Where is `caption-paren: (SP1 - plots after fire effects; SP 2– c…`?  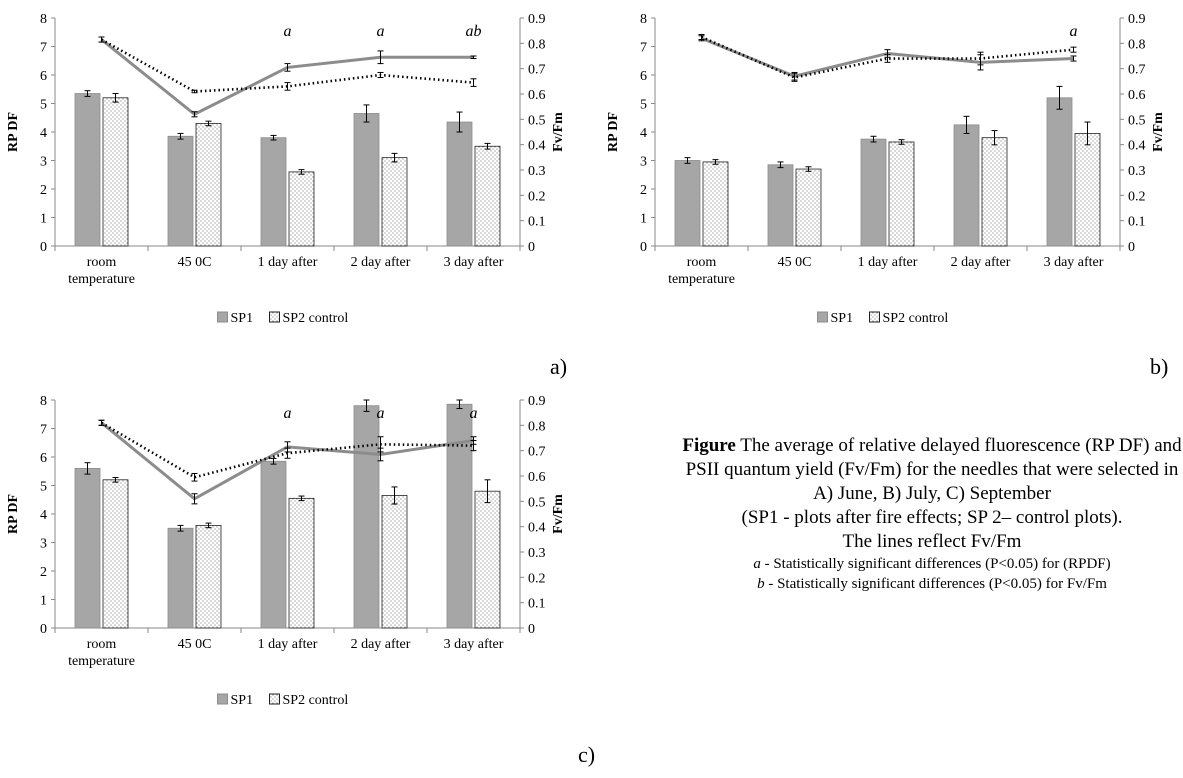 caption-paren: (SP1 - plots after fire effects; SP 2– c… is located at coordinates (932, 517).